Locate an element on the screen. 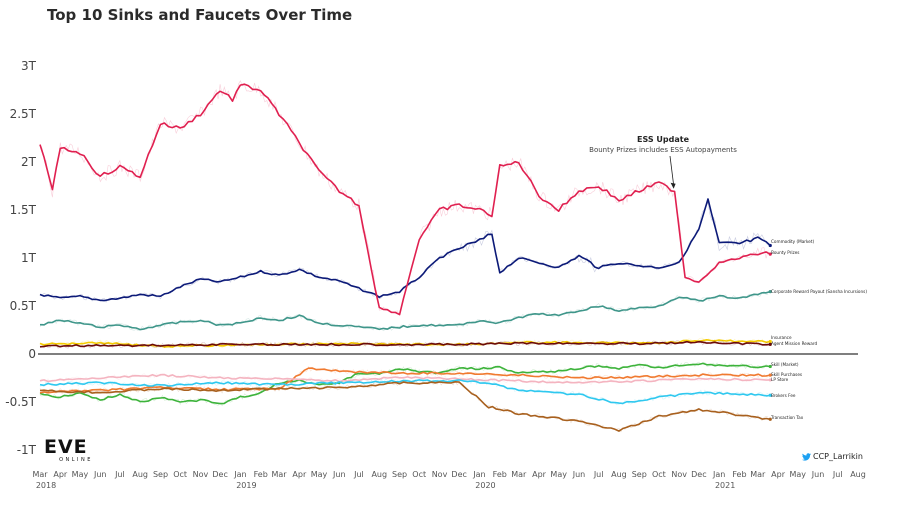  series-label: Agent Mission Reward is located at coordinates (794, 343).